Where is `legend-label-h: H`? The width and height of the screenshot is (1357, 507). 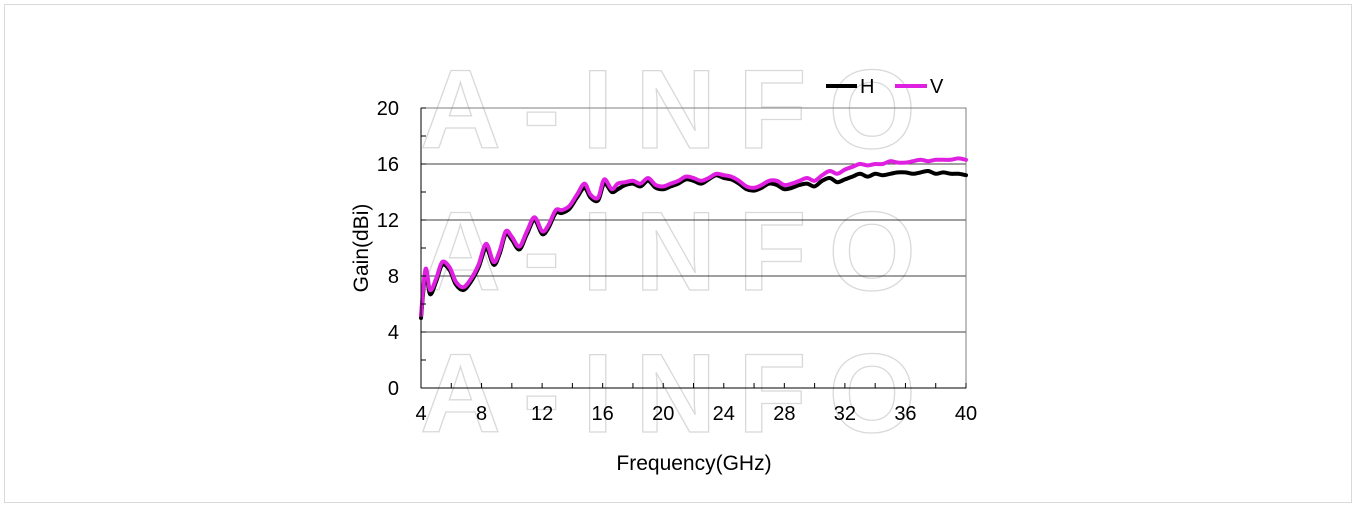 legend-label-h: H is located at coordinates (867, 87).